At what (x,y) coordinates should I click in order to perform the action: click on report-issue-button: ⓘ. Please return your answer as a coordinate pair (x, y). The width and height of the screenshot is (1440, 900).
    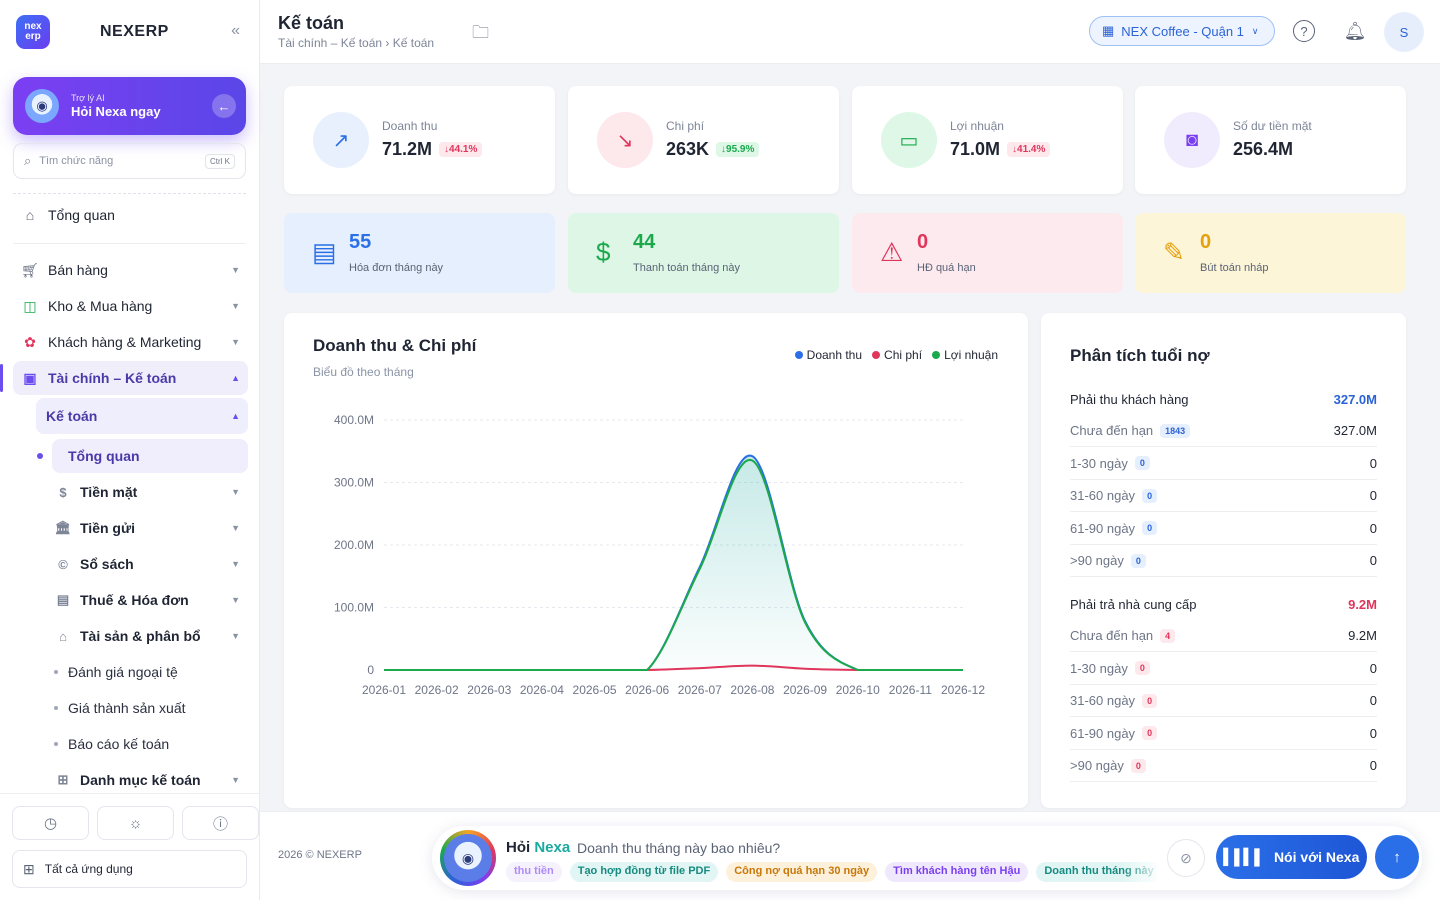
    Looking at the image, I should click on (220, 823).